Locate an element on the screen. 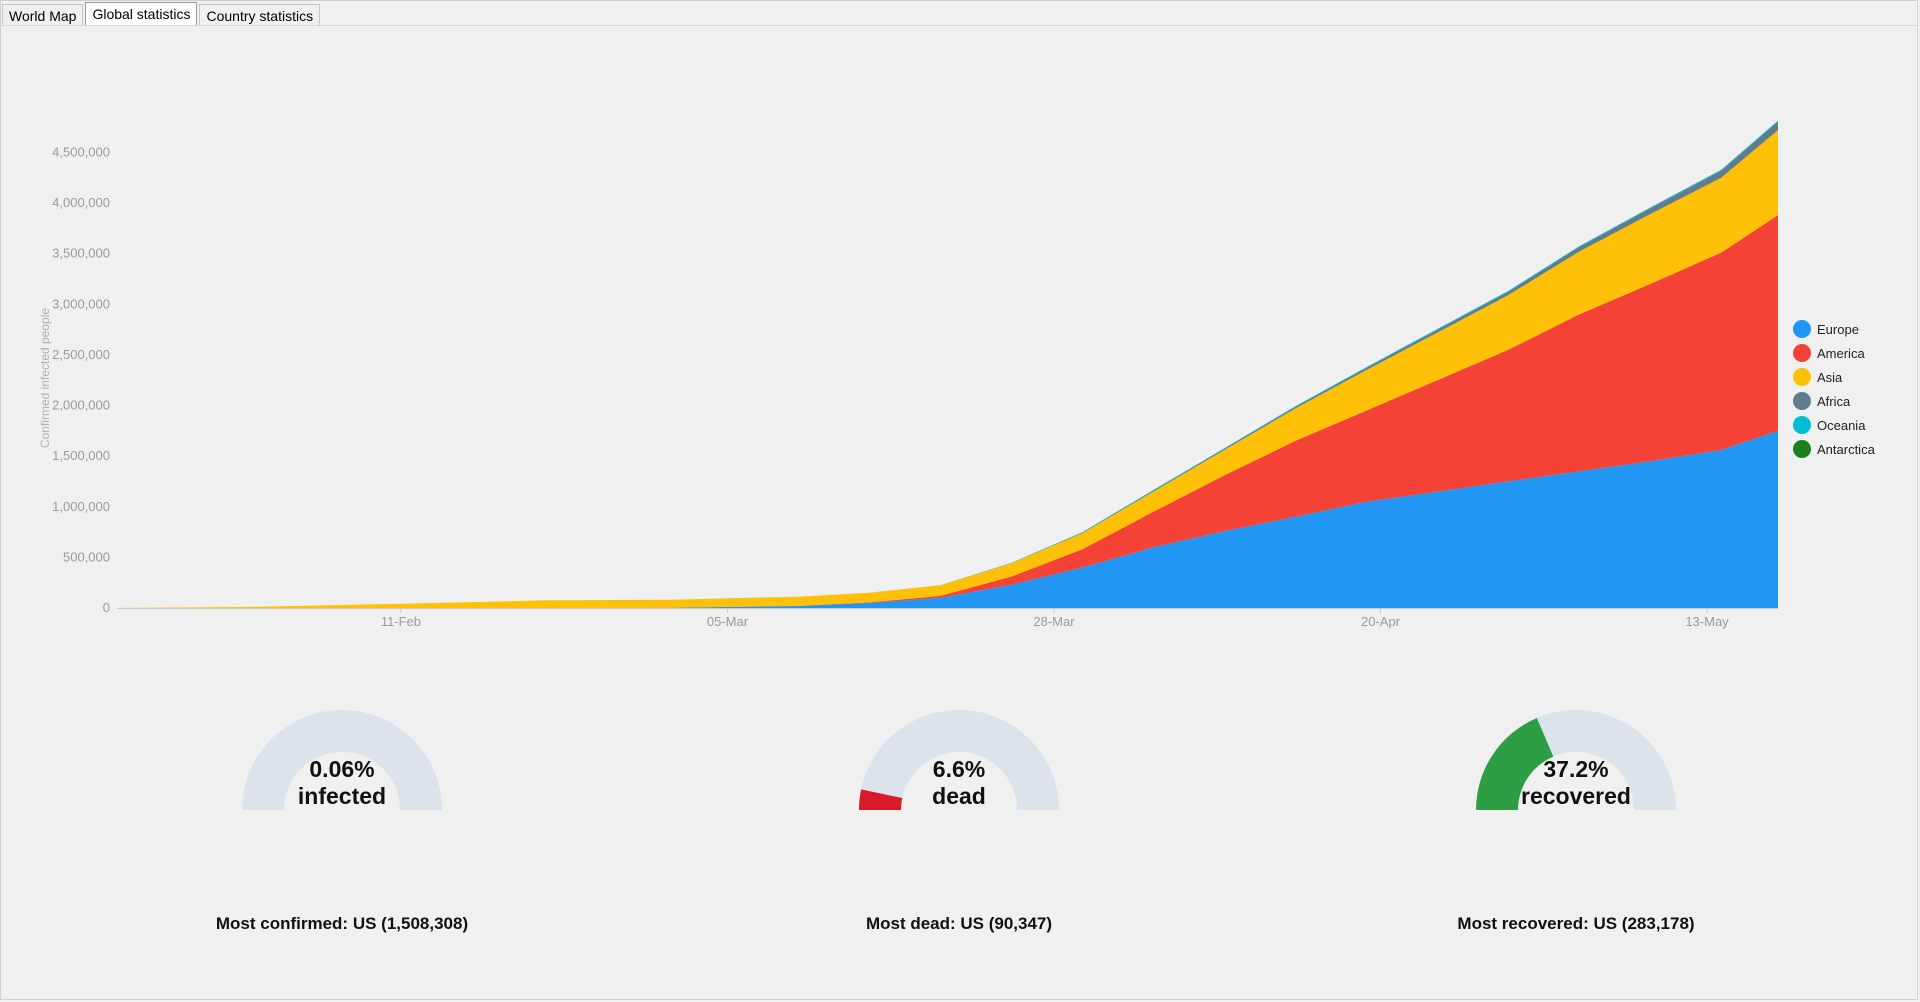 This screenshot has height=1002, width=1920. gauge-recovered-percent: 37.2% is located at coordinates (1576, 769).